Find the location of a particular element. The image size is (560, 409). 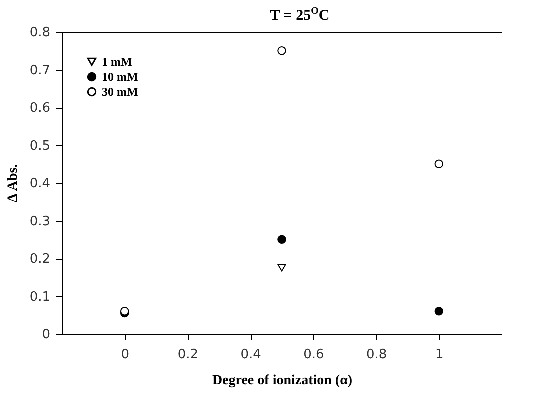

legend-label: 10 mM is located at coordinates (120, 77).